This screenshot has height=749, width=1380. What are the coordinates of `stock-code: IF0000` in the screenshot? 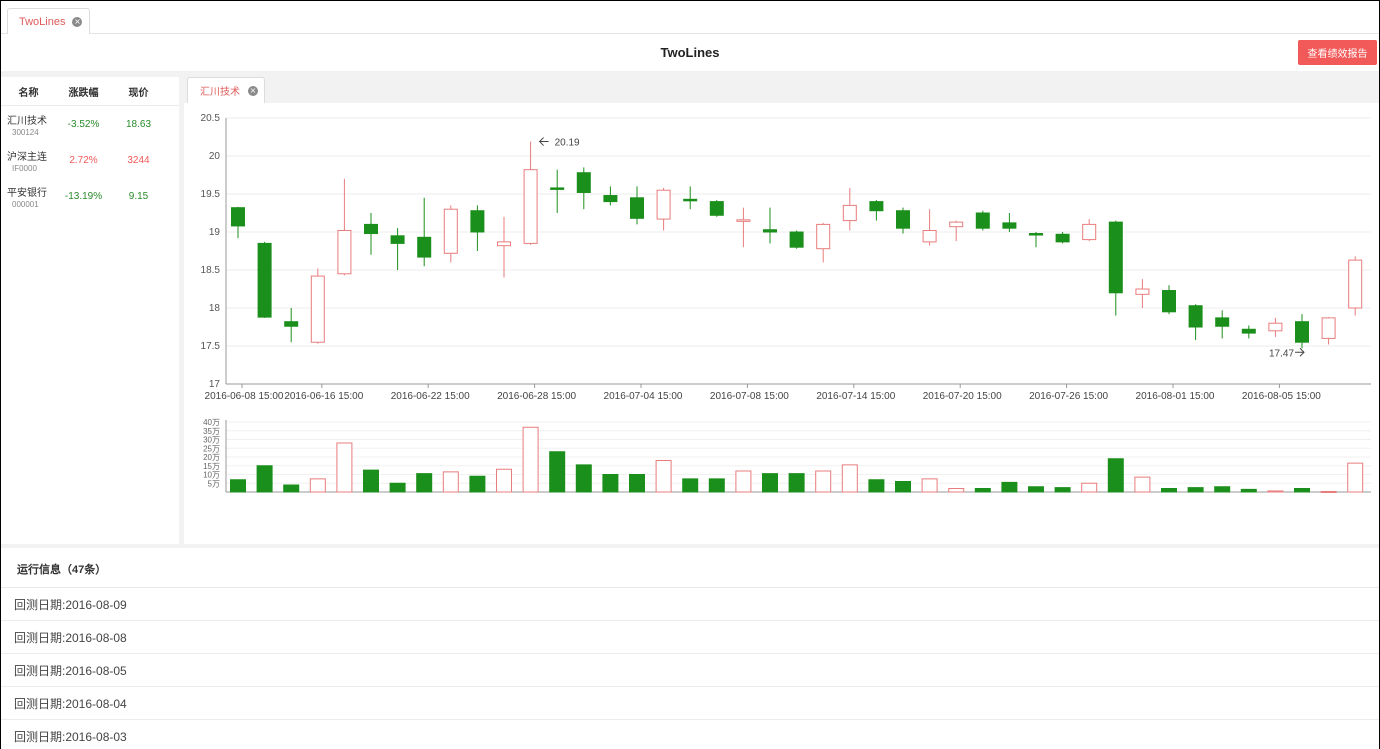 It's located at (24, 168).